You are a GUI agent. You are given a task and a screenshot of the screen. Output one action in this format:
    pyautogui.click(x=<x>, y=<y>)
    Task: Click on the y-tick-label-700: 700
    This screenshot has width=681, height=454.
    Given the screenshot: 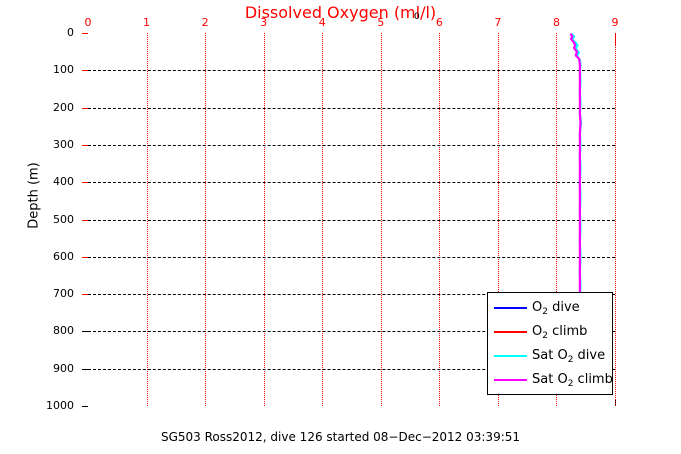 What is the action you would take?
    pyautogui.click(x=63, y=294)
    